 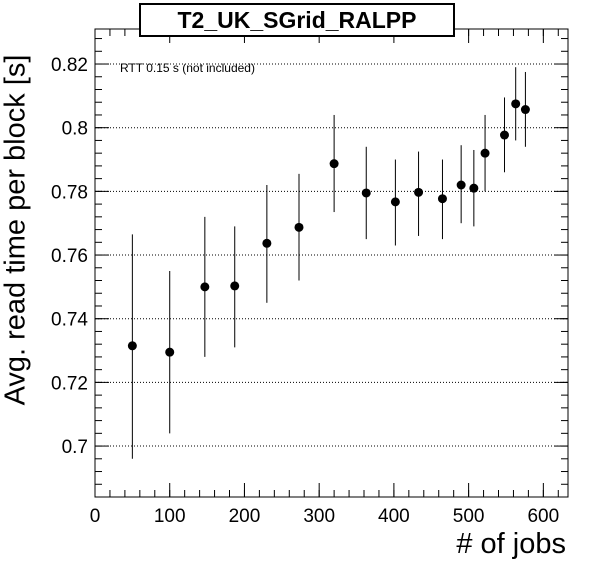 What do you see at coordinates (469, 516) in the screenshot?
I see `x-tick-label: 500` at bounding box center [469, 516].